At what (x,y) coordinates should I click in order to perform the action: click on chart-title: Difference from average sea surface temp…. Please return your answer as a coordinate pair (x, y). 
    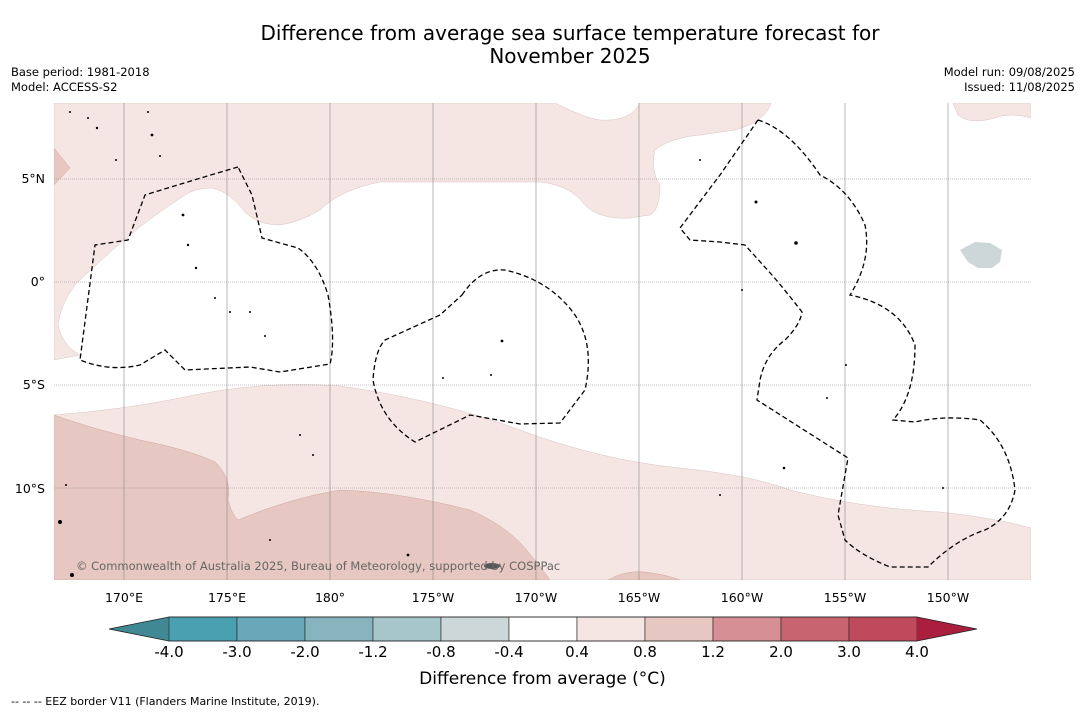
    Looking at the image, I should click on (542, 45).